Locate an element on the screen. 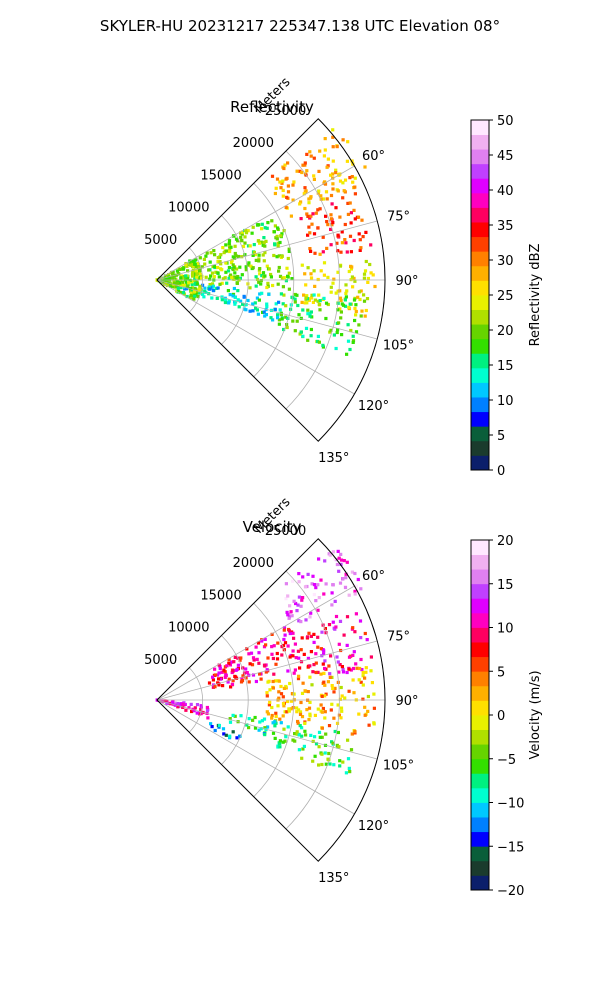 This screenshot has width=600, height=1000. azimuth-tick-label: 90° is located at coordinates (406, 701).